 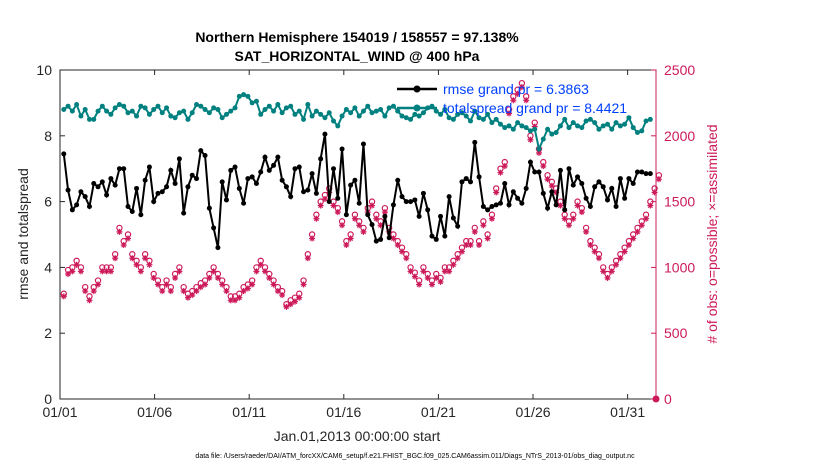 I want to click on left-y-axis-ticks: 0 2 4 6 8 10, so click(x=50, y=234).